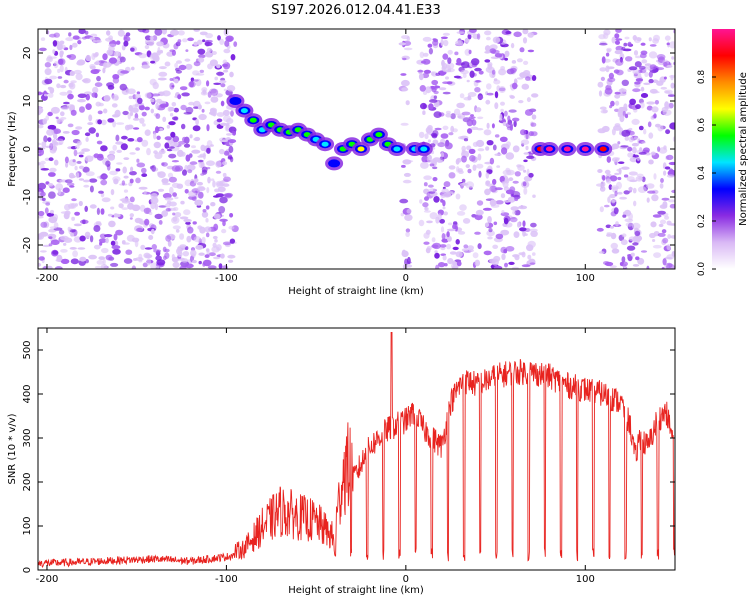  Describe the element at coordinates (406, 579) in the screenshot. I see `x-tick-label: 0` at that location.